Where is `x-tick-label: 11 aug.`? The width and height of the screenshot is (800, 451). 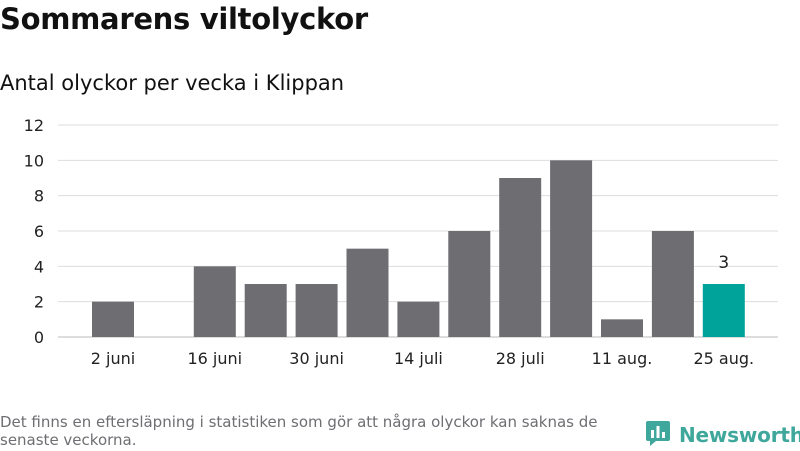 x-tick-label: 11 aug. is located at coordinates (622, 358).